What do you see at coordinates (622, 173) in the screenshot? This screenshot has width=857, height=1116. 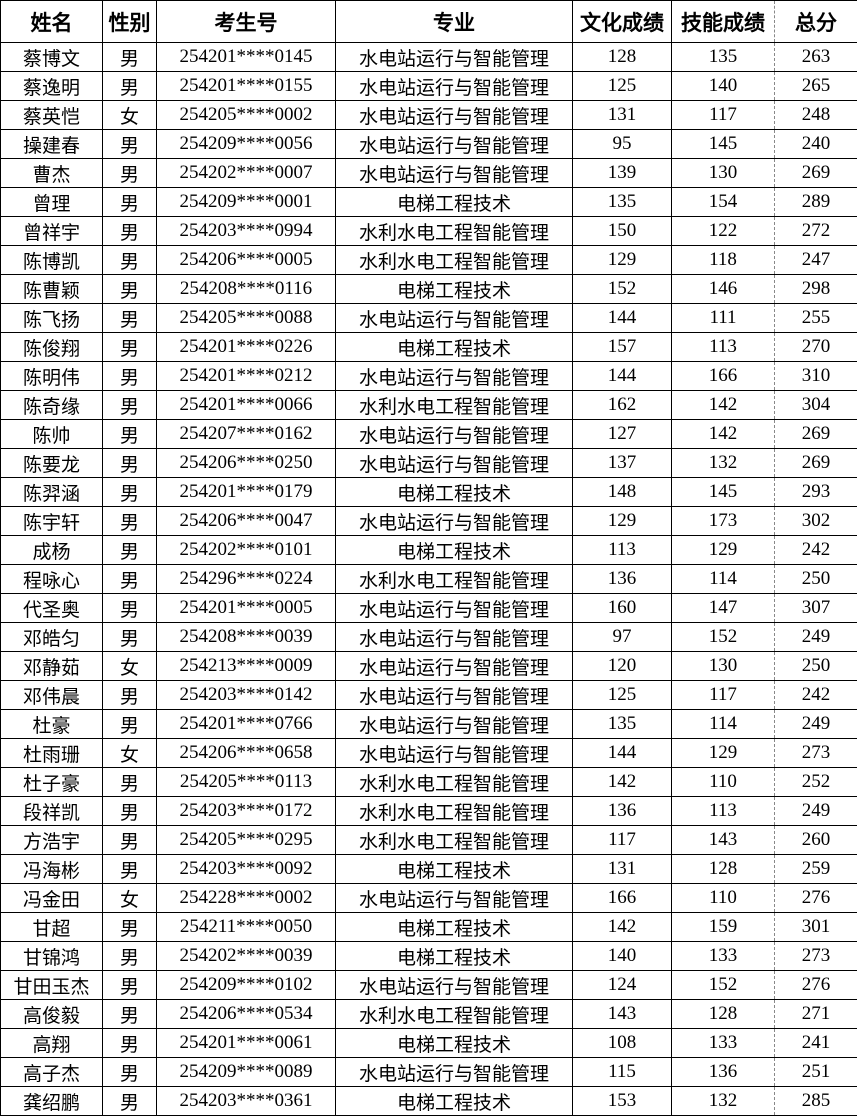 I see `cell-culture-score: 139` at bounding box center [622, 173].